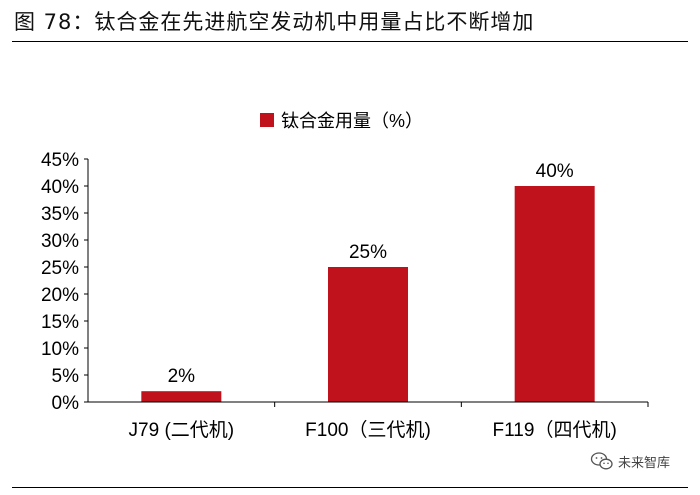  What do you see at coordinates (60, 268) in the screenshot?
I see `y-tick-label: 25%` at bounding box center [60, 268].